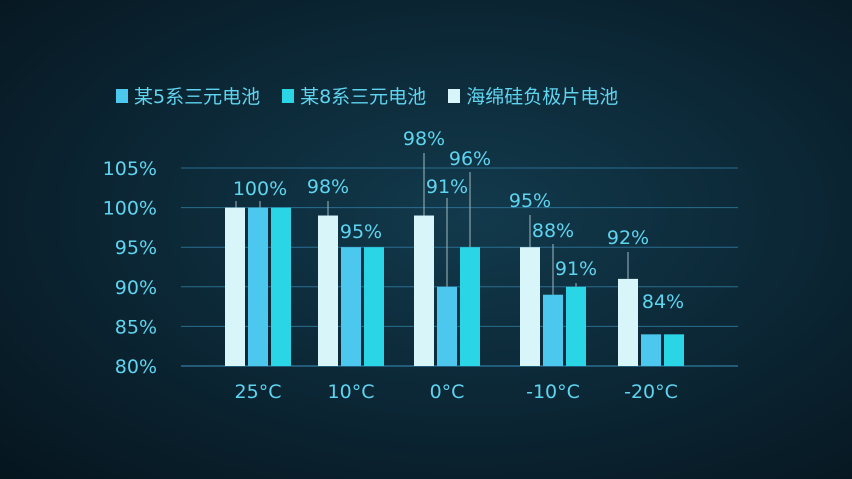 The height and width of the screenshot is (479, 852). What do you see at coordinates (663, 302) in the screenshot?
I see `data-label: 84%` at bounding box center [663, 302].